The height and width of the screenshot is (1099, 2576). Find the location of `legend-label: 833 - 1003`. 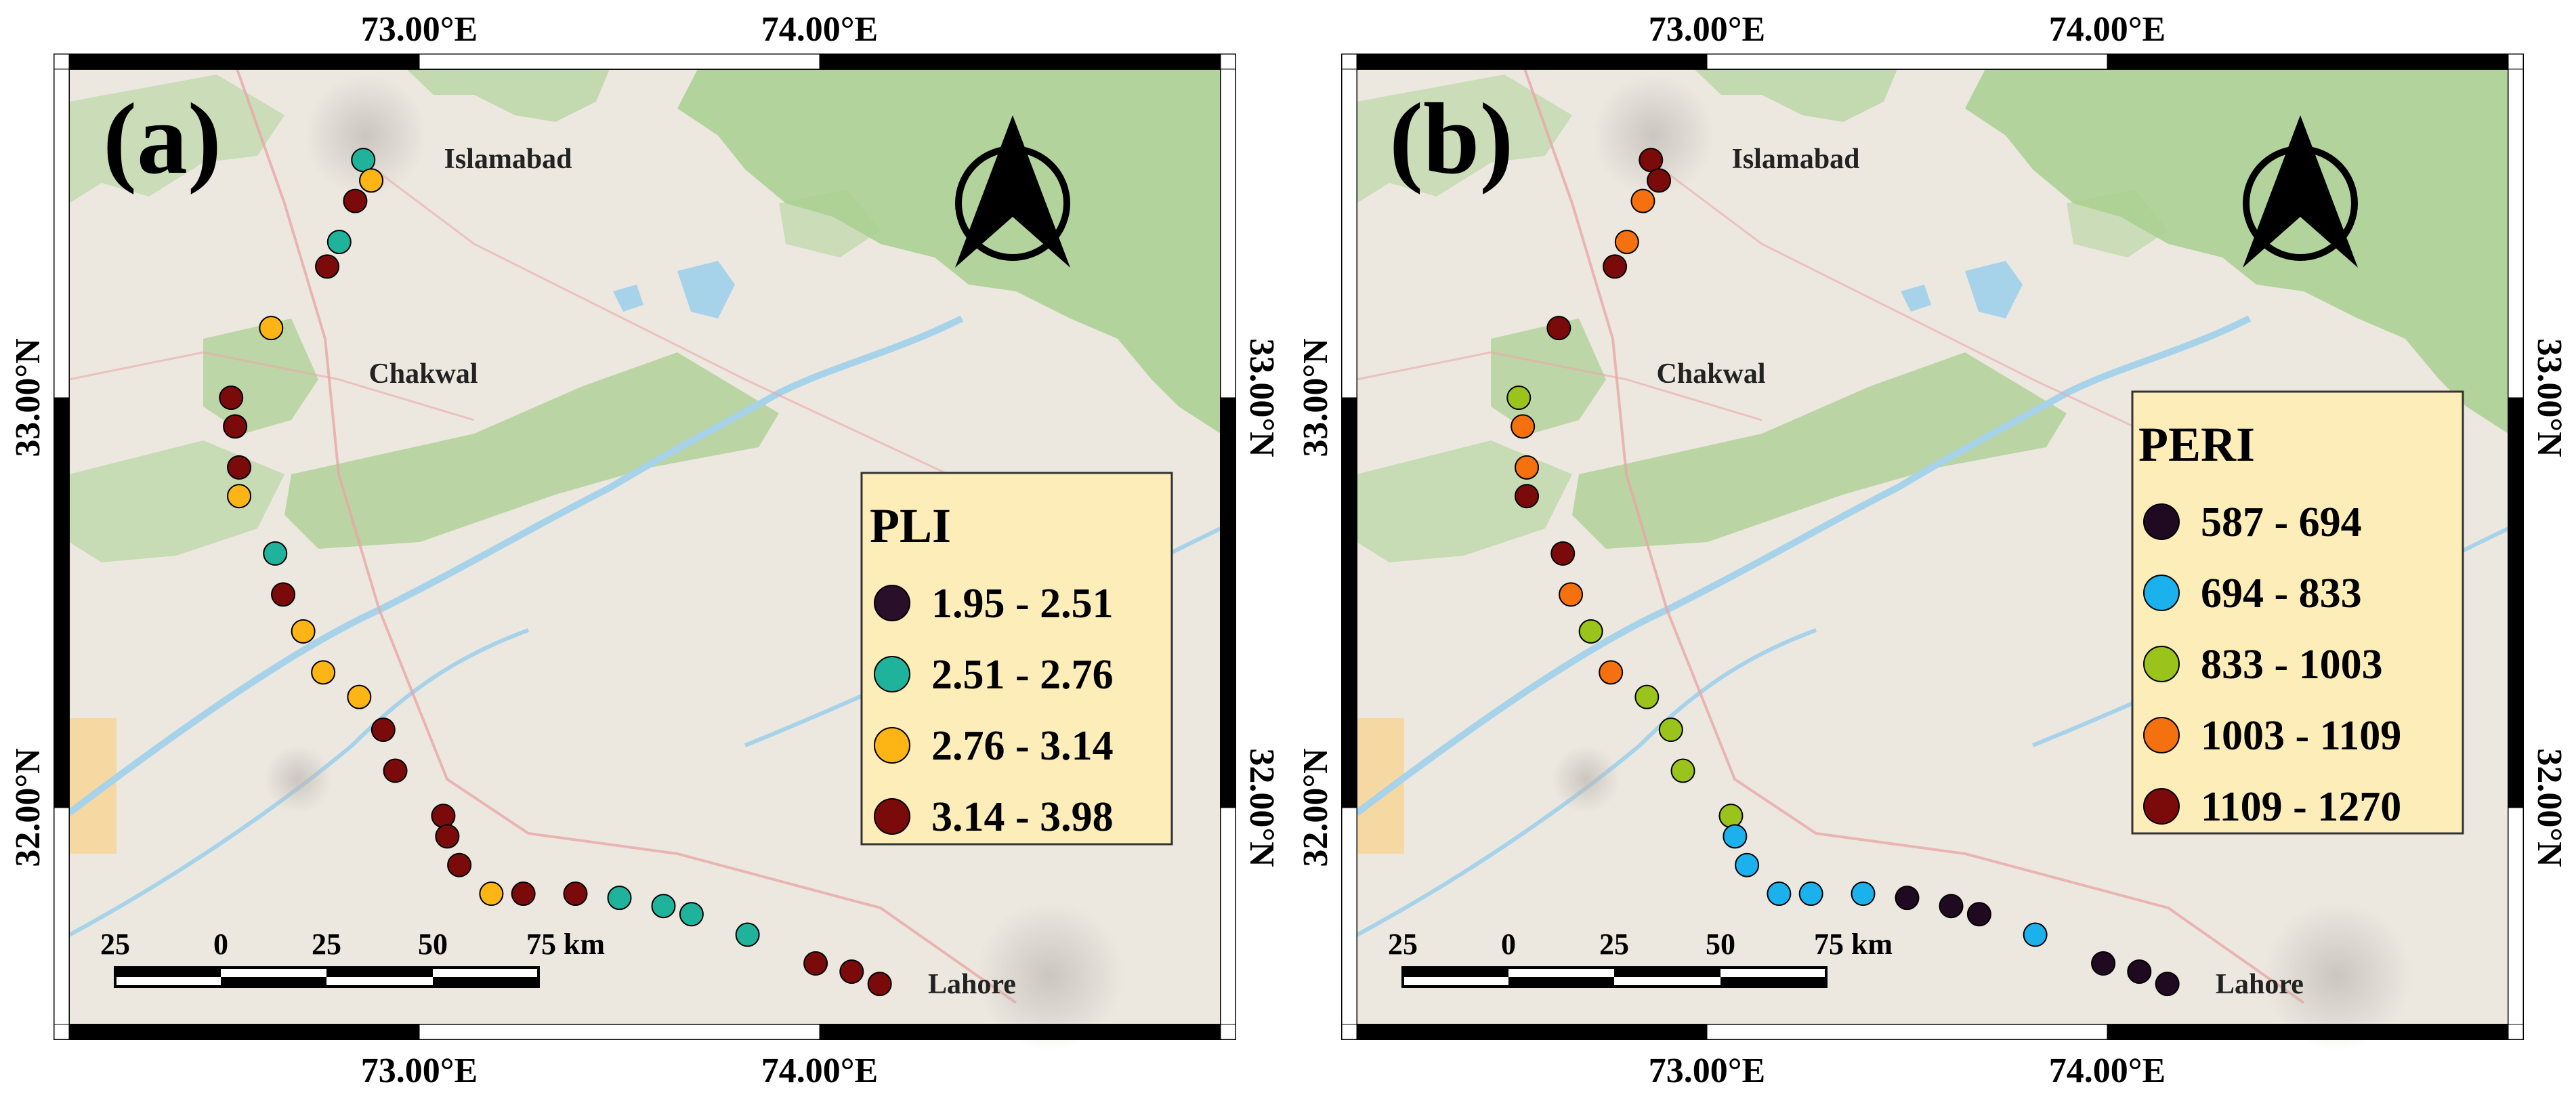

legend-label: 833 - 1003 is located at coordinates (2292, 665).